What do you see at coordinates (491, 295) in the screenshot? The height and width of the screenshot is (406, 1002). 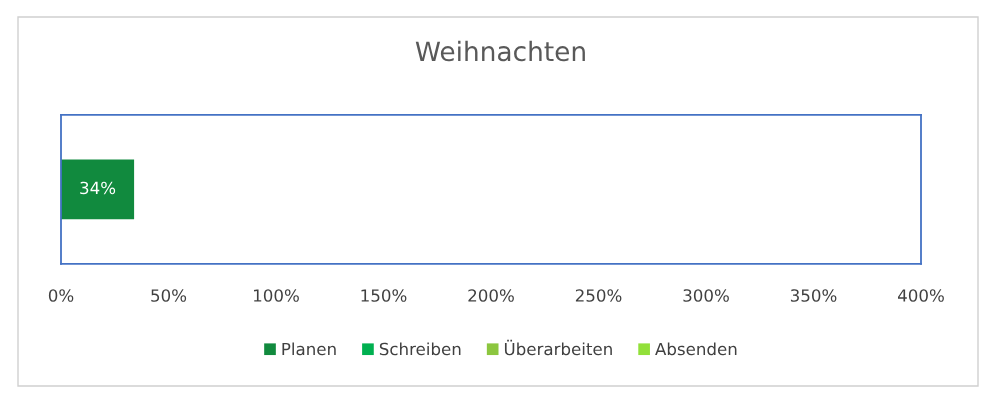 I see `x-tick-label: 200%` at bounding box center [491, 295].